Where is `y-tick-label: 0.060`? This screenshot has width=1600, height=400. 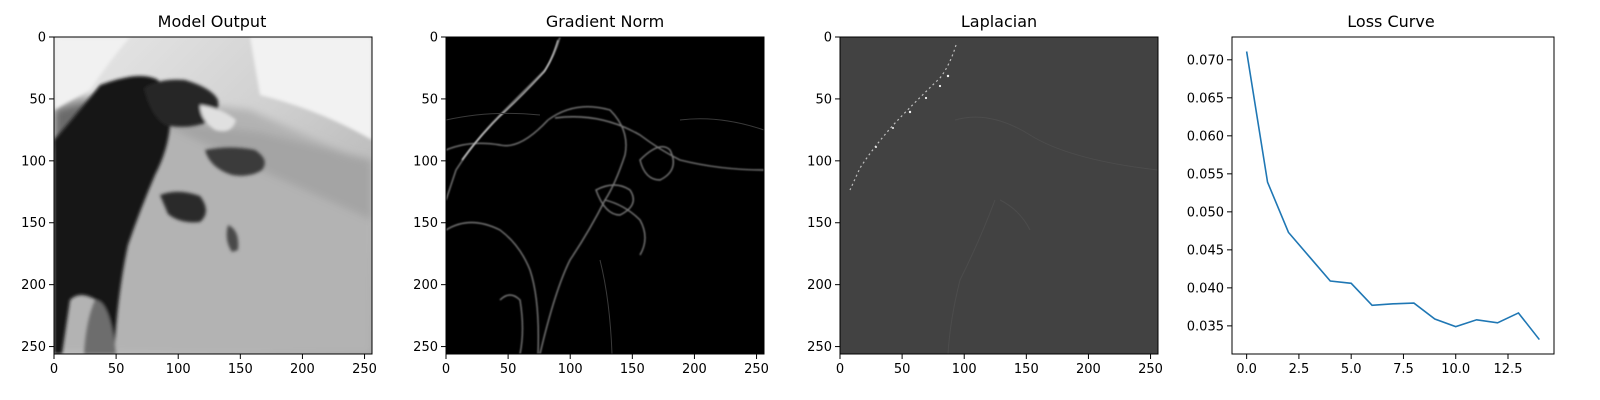
y-tick-label: 0.060 is located at coordinates (1205, 136).